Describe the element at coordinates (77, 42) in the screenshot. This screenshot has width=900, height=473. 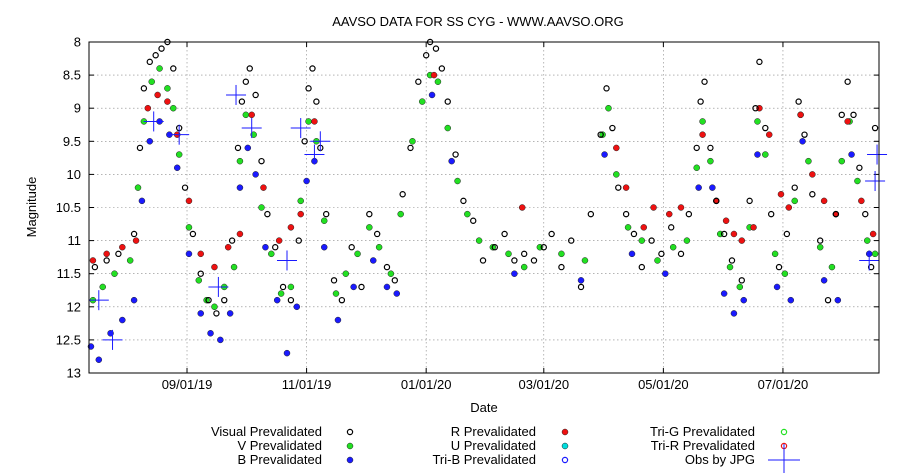
I see `y-tick-label: 8` at that location.